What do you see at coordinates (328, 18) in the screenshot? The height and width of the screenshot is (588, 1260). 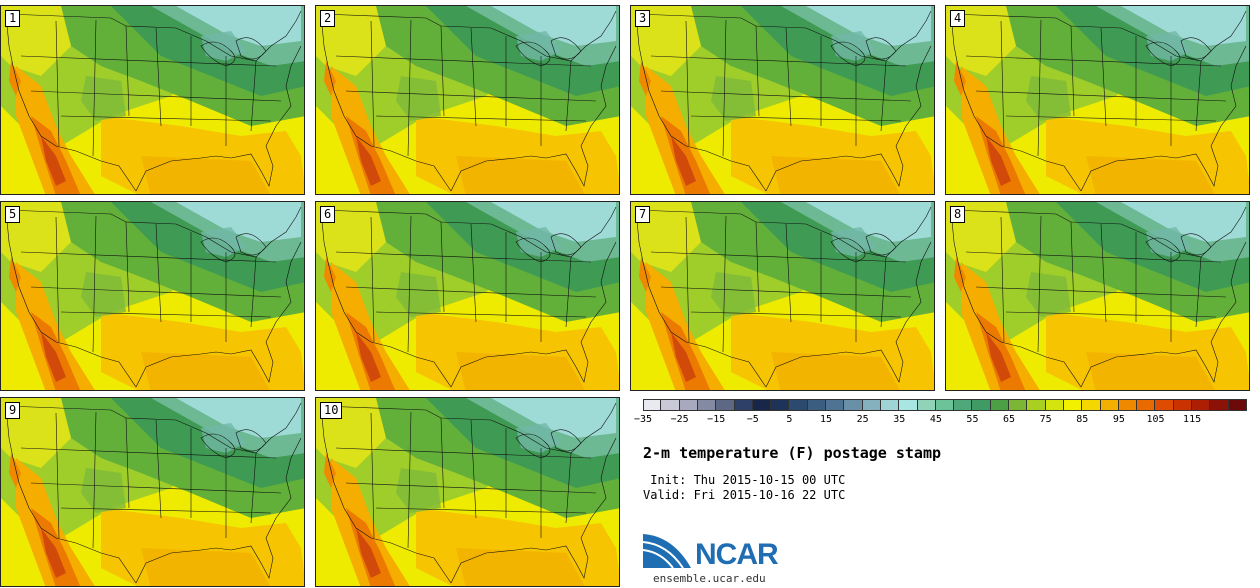 I see `panel-number-label: 2` at bounding box center [328, 18].